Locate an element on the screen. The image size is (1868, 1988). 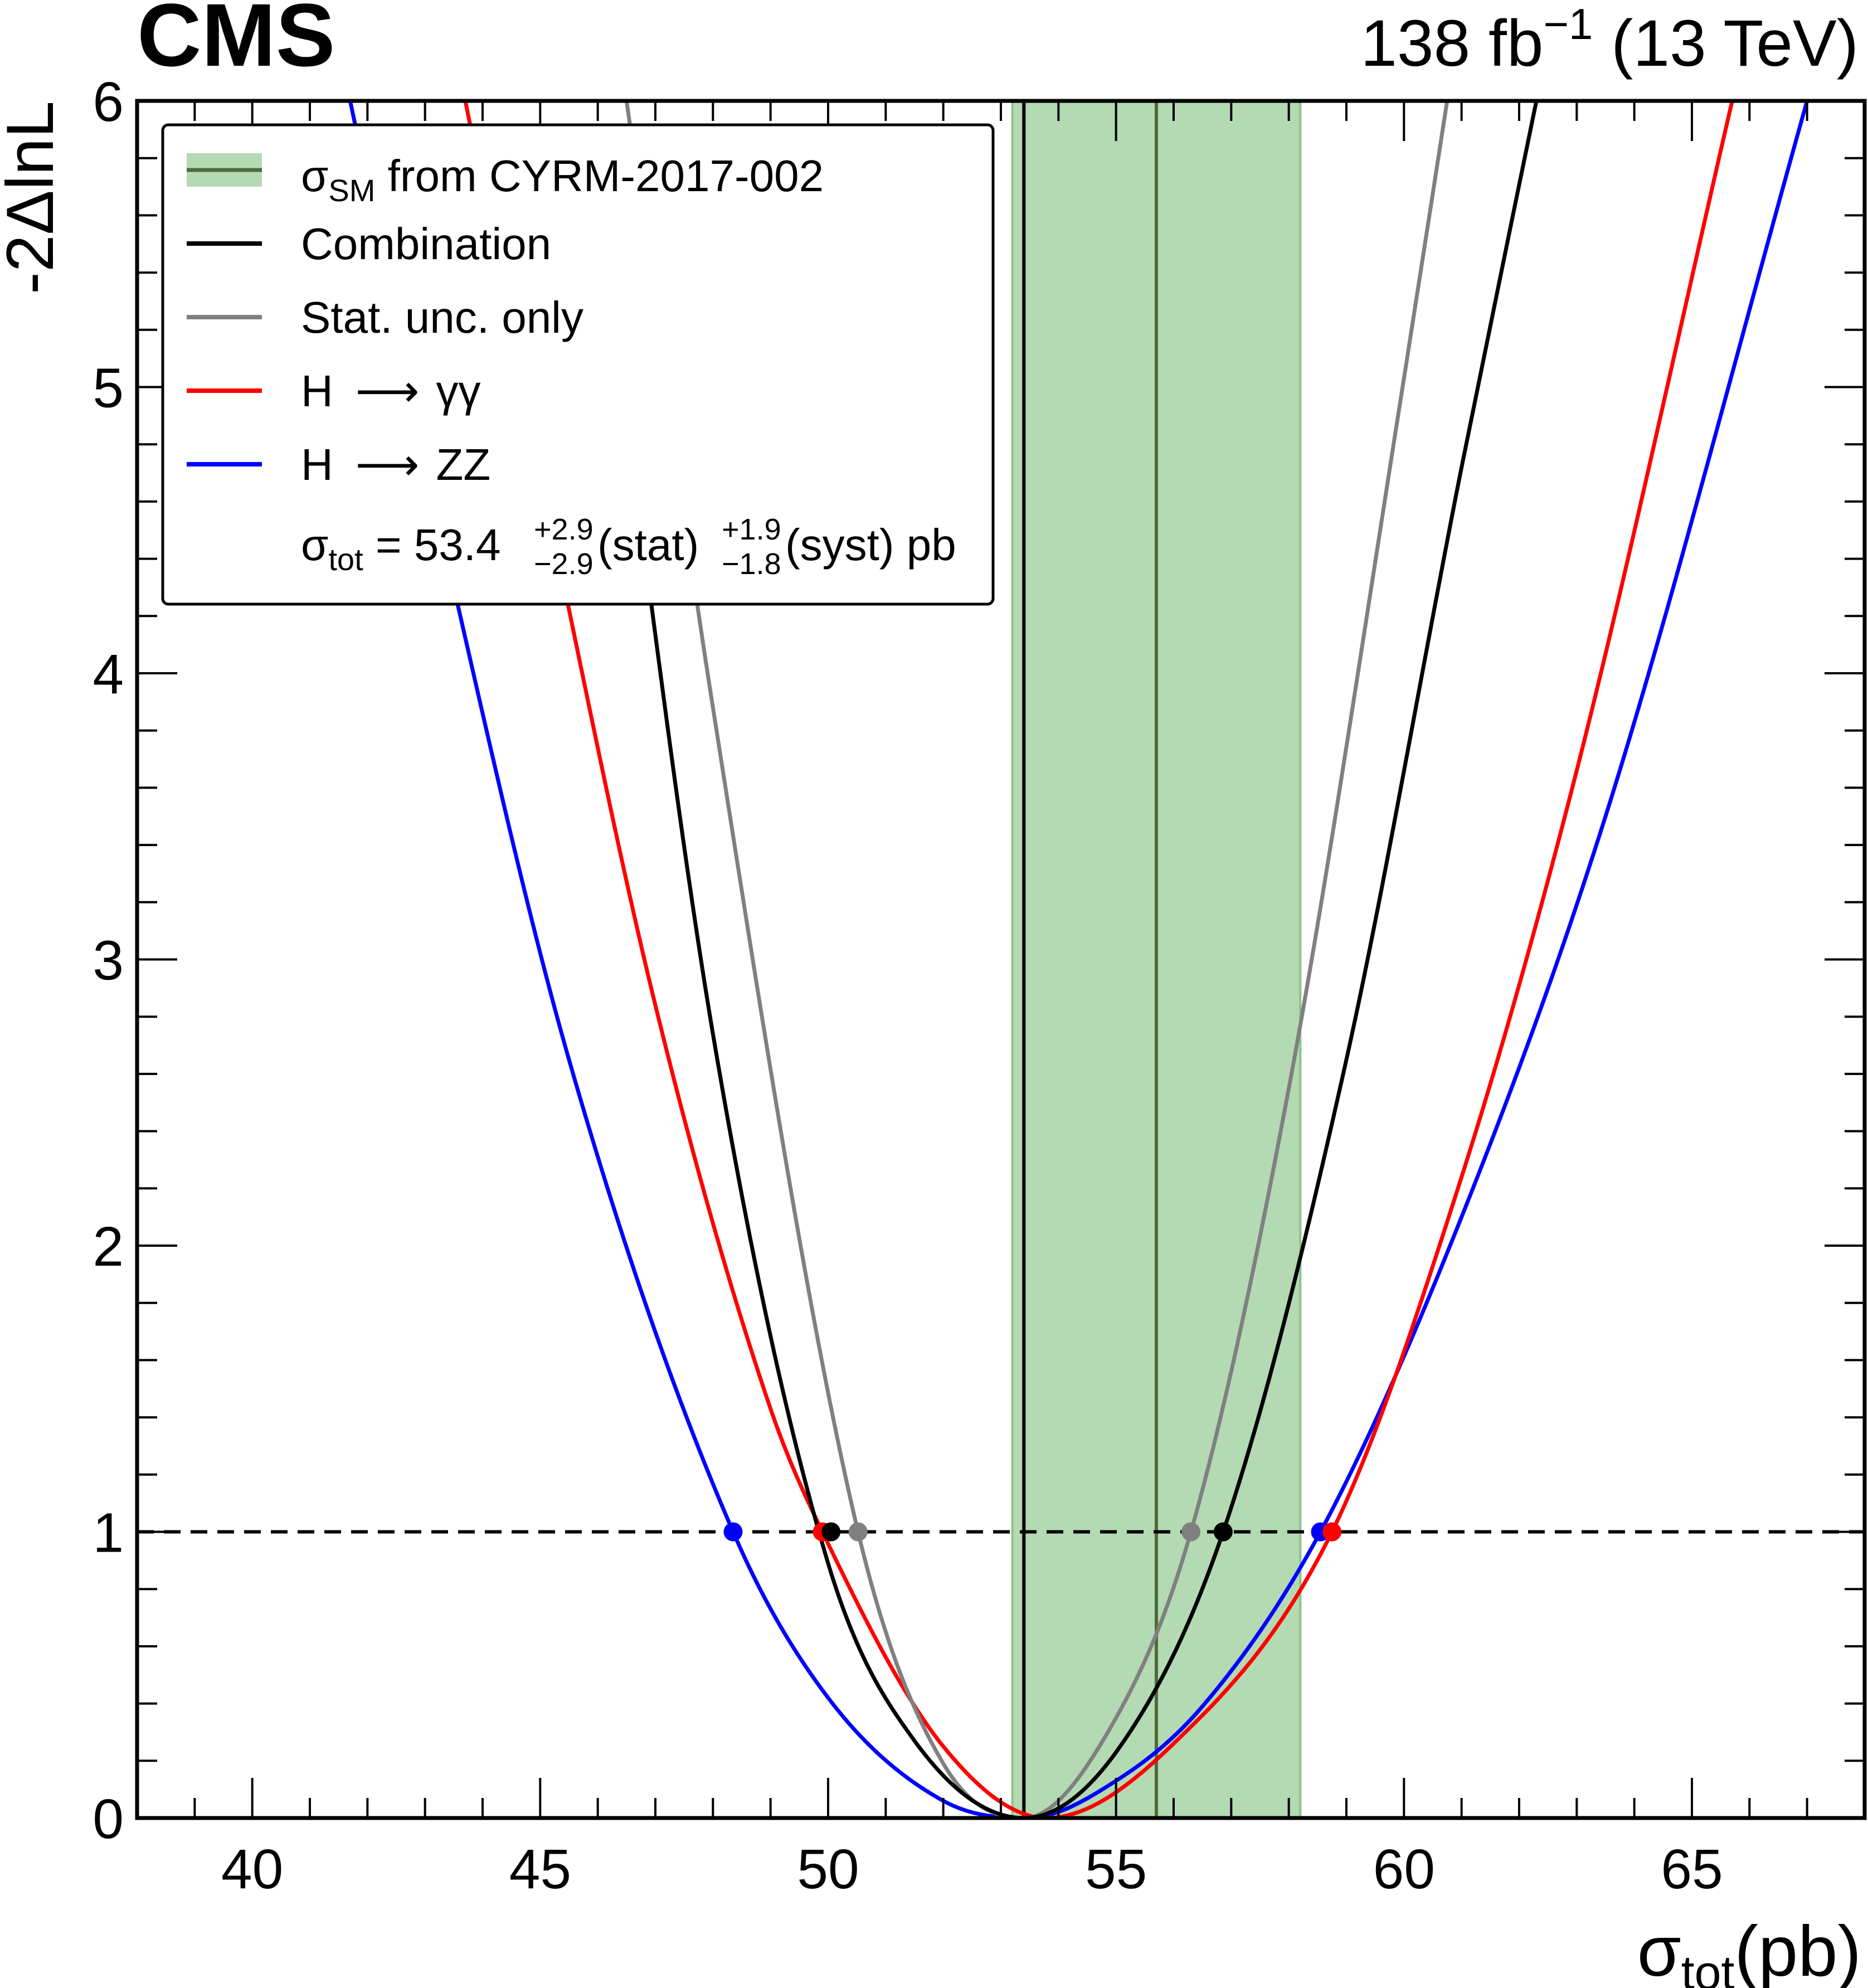
legend-hgg-final: γγ is located at coordinates (458, 391).